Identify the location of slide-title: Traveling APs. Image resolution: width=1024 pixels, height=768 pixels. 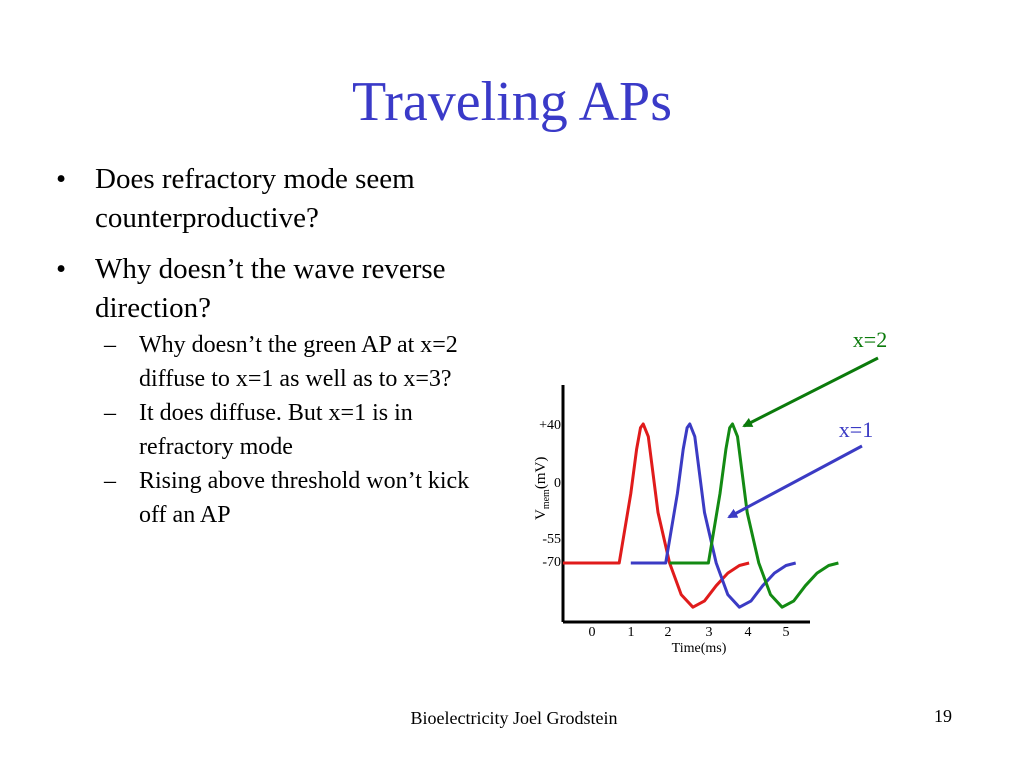
(511, 102).